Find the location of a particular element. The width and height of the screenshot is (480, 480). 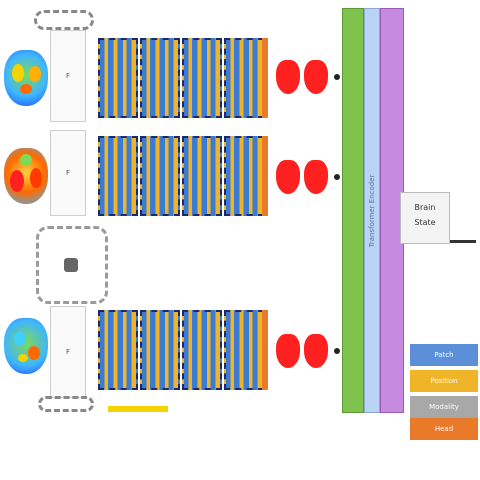

transformer-encoder-bar: Transformer Encoder is located at coordinates (372, 210).